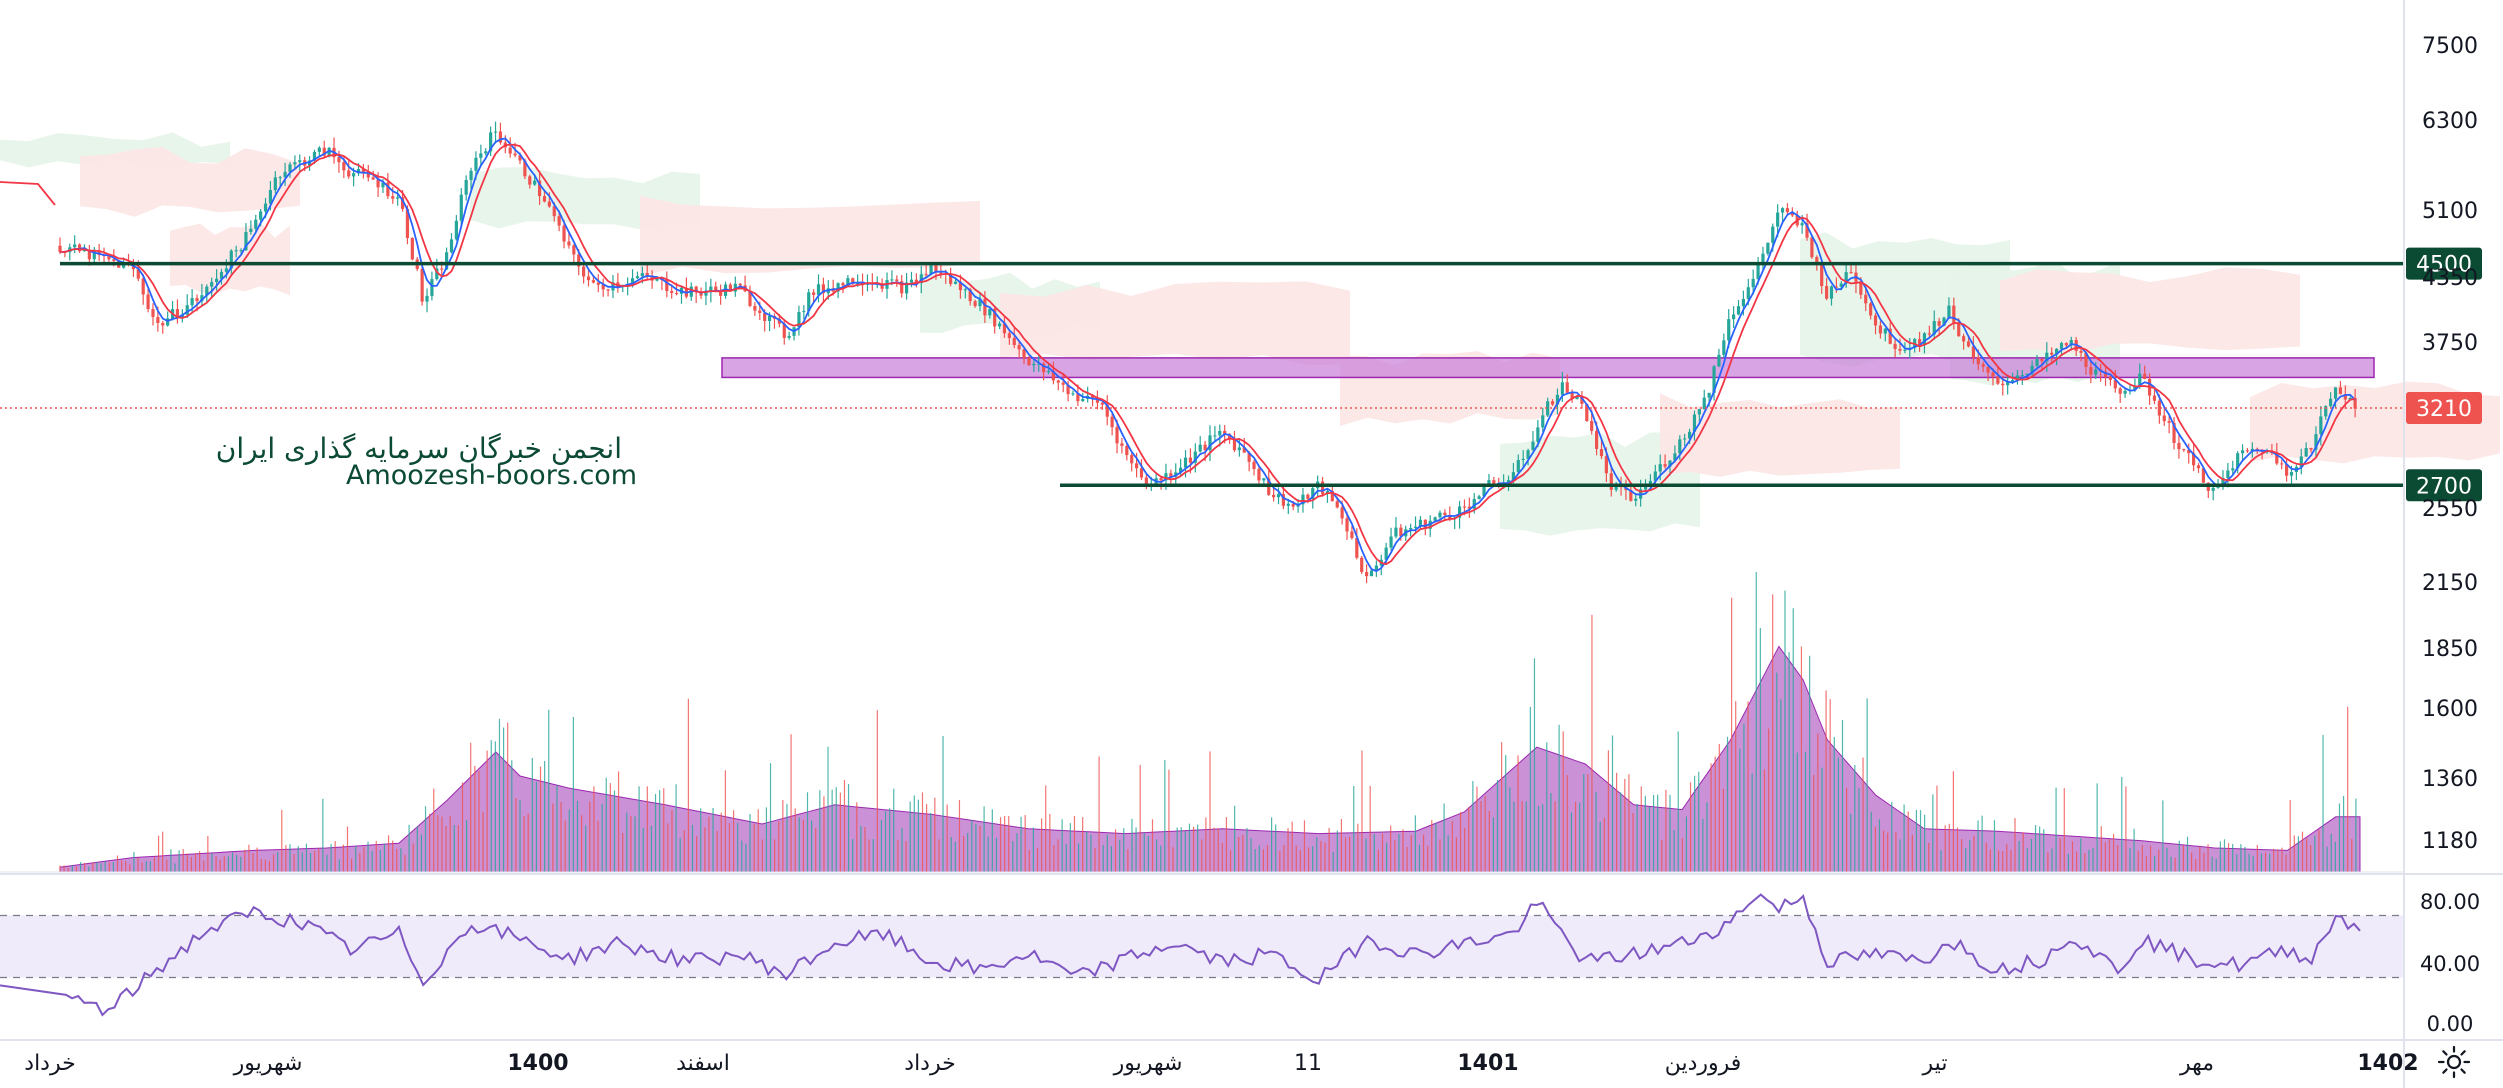  What do you see at coordinates (1548, 368) in the screenshot?
I see `resistance-zone` at bounding box center [1548, 368].